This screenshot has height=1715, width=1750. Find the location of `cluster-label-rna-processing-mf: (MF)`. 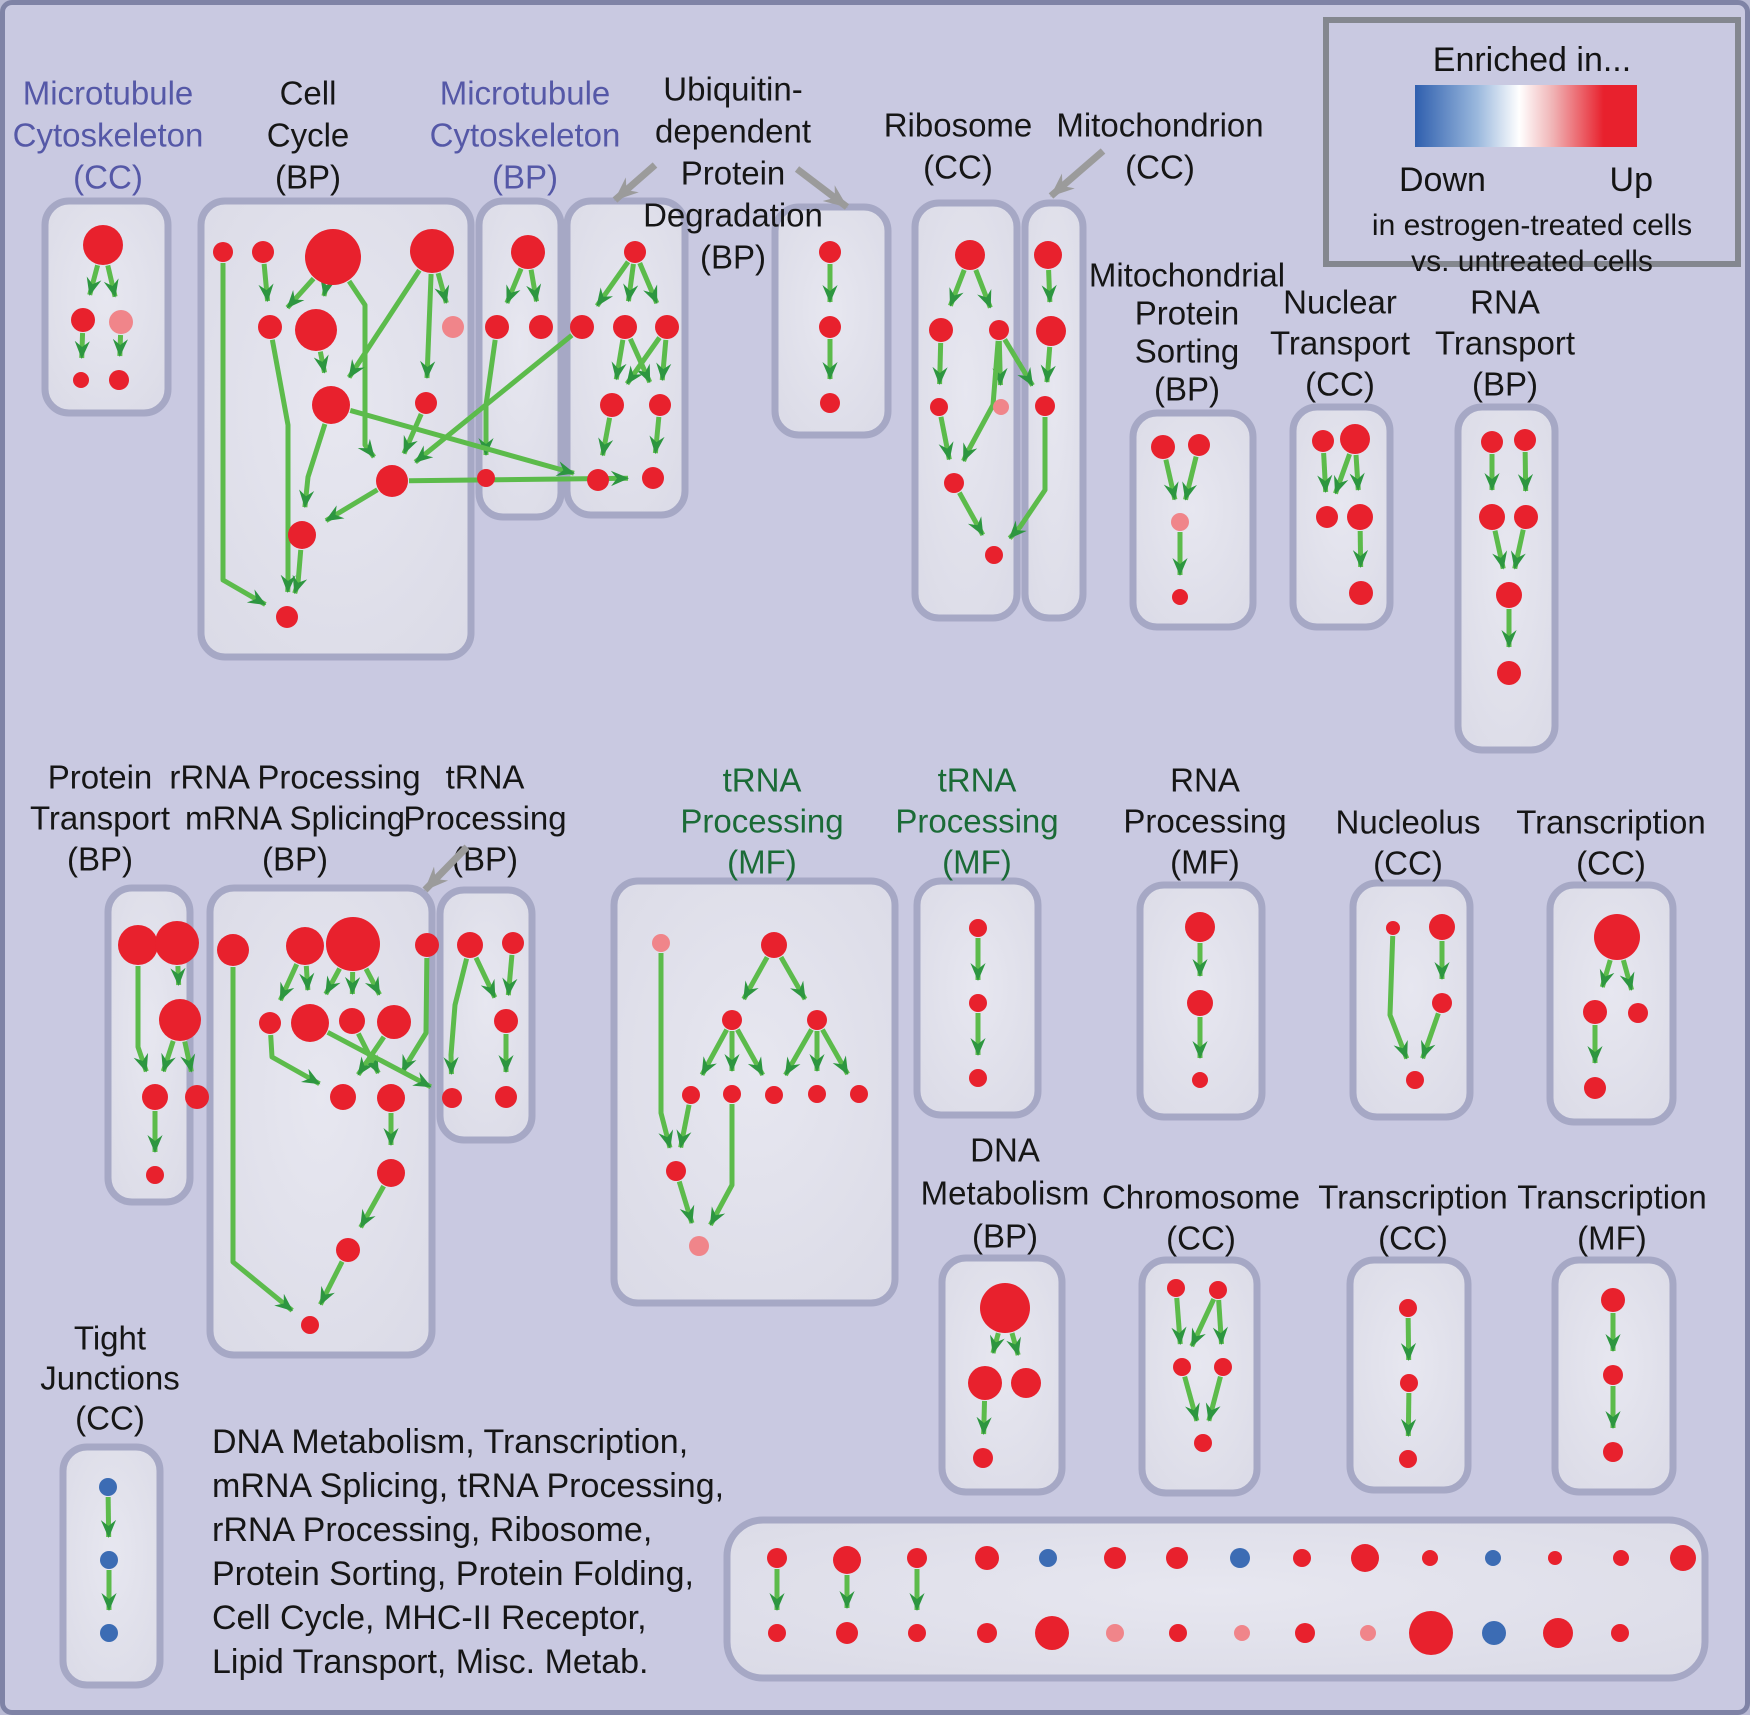

cluster-label-rna-processing-mf: (MF) is located at coordinates (1205, 862).